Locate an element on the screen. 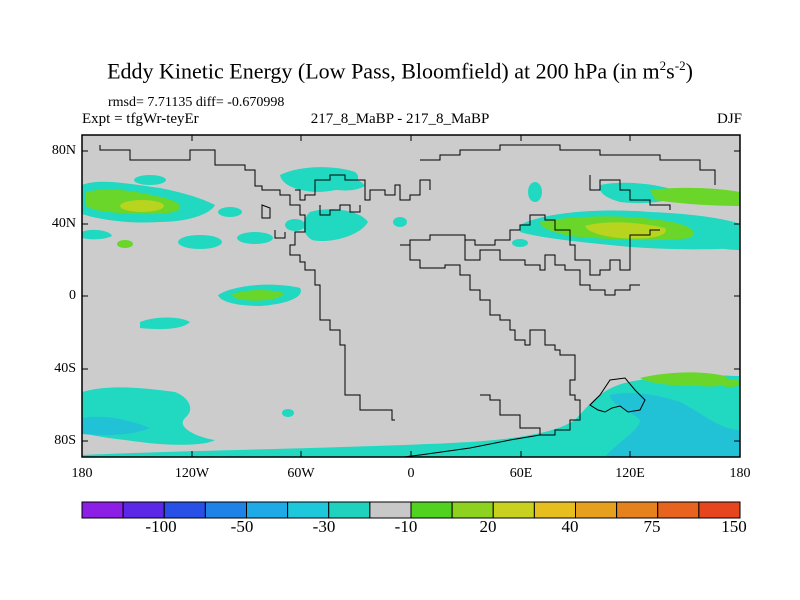 This screenshot has width=800, height=600. lon-label-120w: 120W is located at coordinates (192, 473).